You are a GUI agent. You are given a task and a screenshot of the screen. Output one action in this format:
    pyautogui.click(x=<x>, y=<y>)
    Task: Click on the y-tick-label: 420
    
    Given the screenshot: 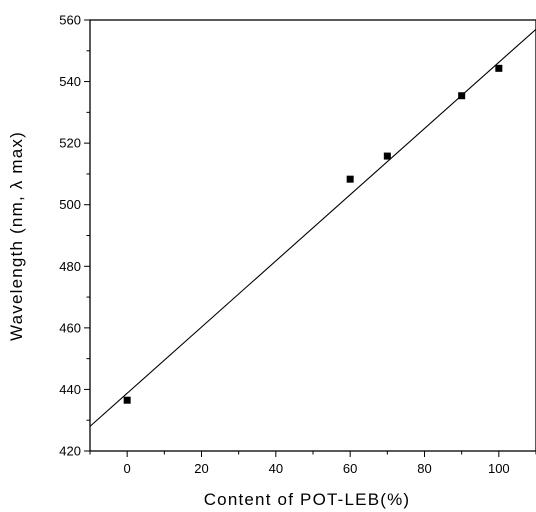 What is the action you would take?
    pyautogui.click(x=70, y=451)
    